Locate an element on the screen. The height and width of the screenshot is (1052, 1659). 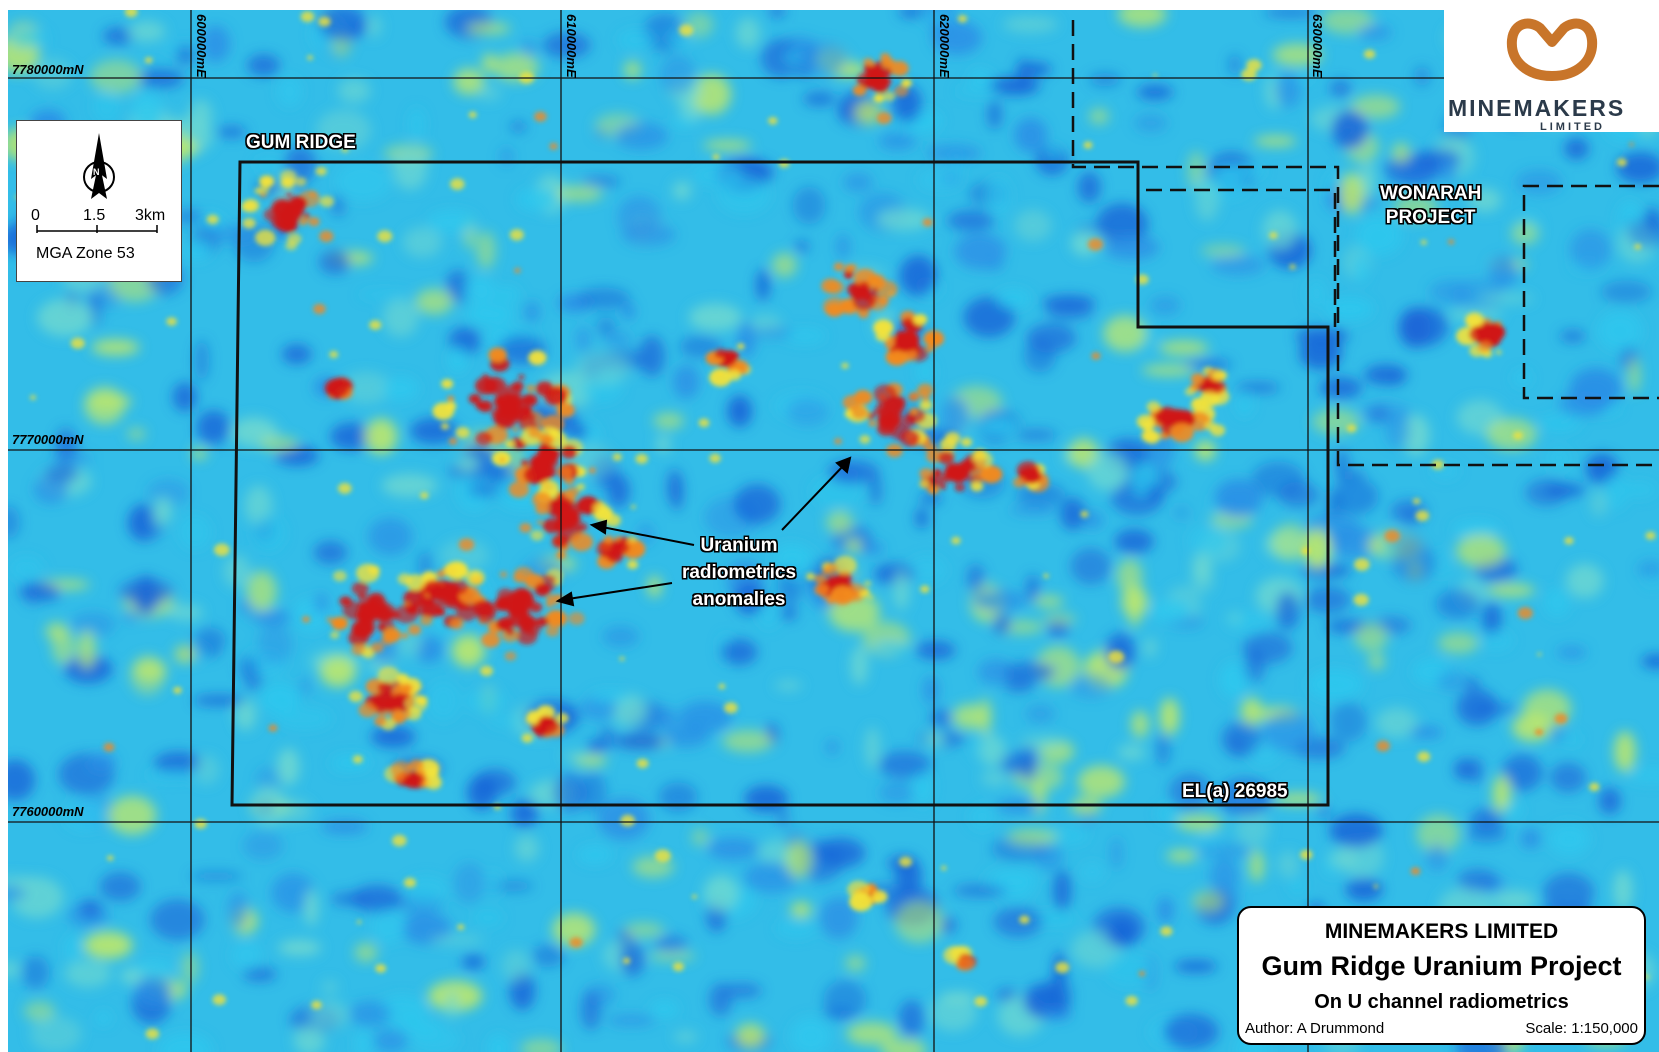
title-author: Author: A Drummond is located at coordinates (1315, 1028).